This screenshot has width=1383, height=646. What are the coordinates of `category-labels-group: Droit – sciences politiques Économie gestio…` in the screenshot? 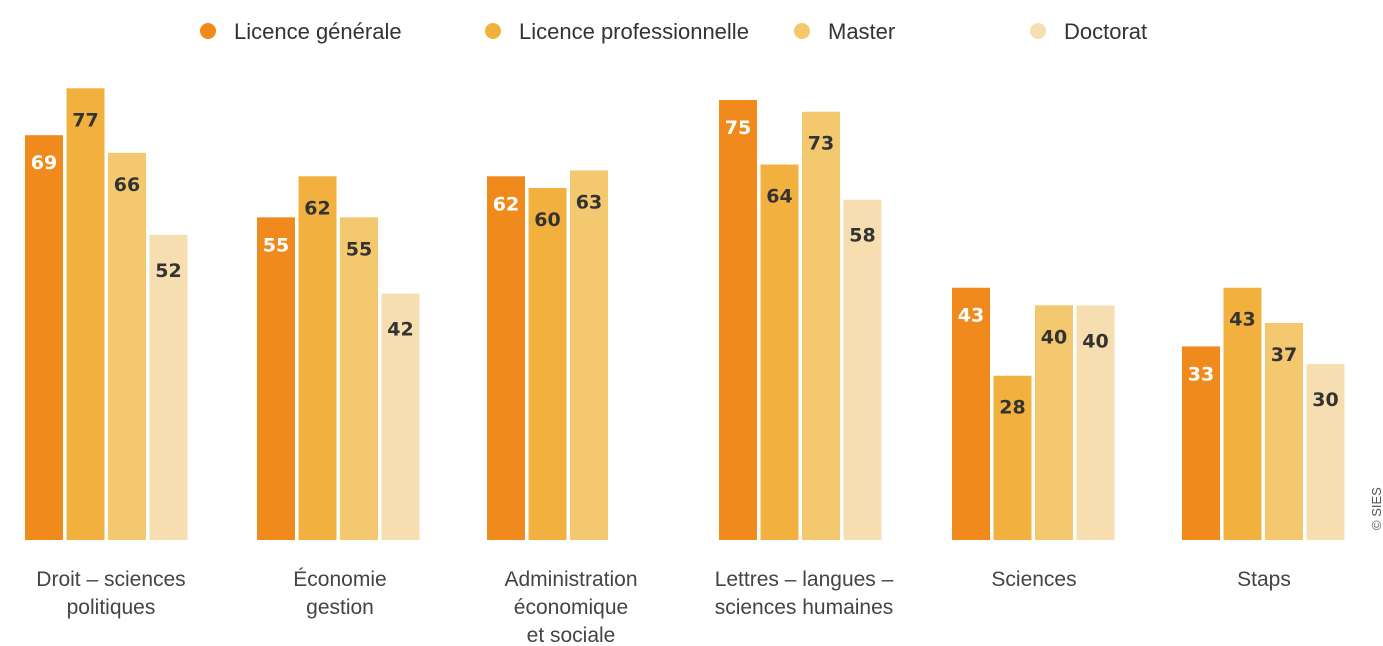 It's located at (663, 607).